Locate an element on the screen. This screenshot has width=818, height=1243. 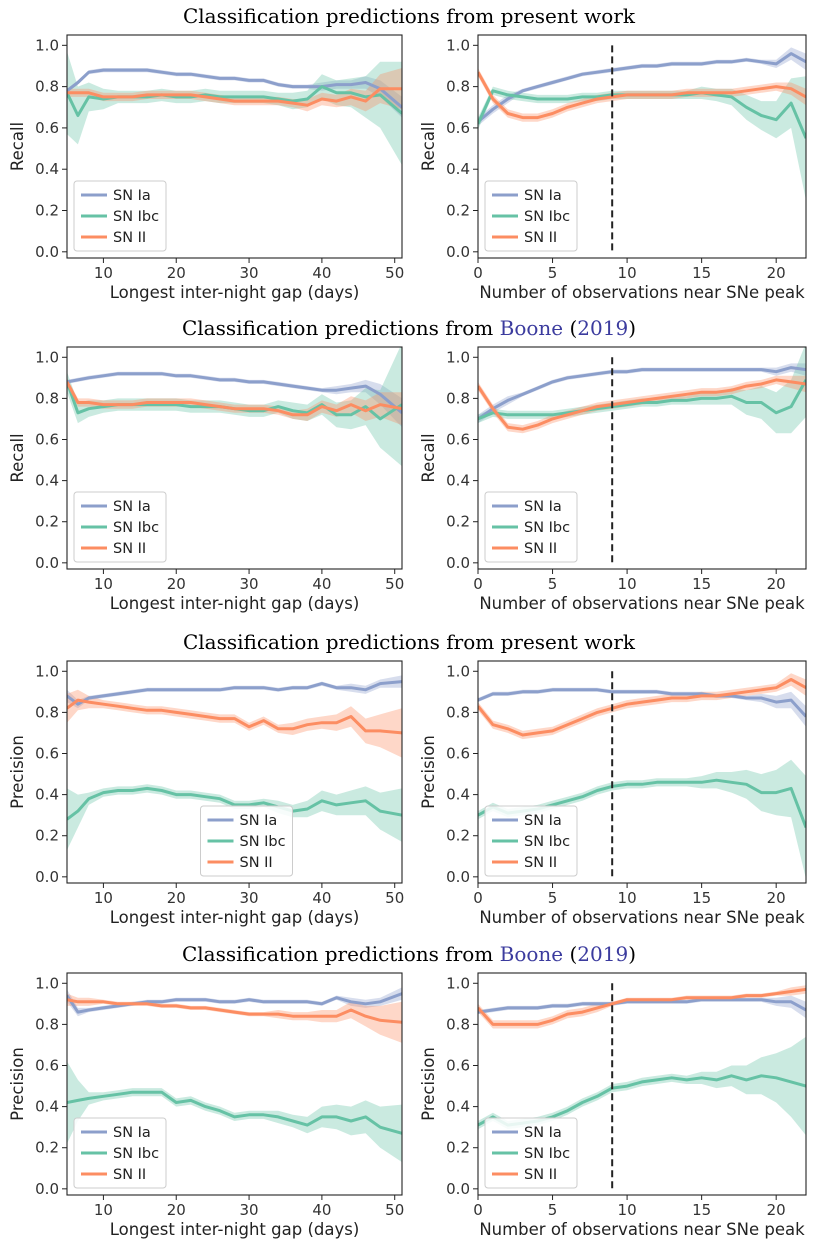
panel-5-xtick-label-1: 20 is located at coordinates (176, 898).